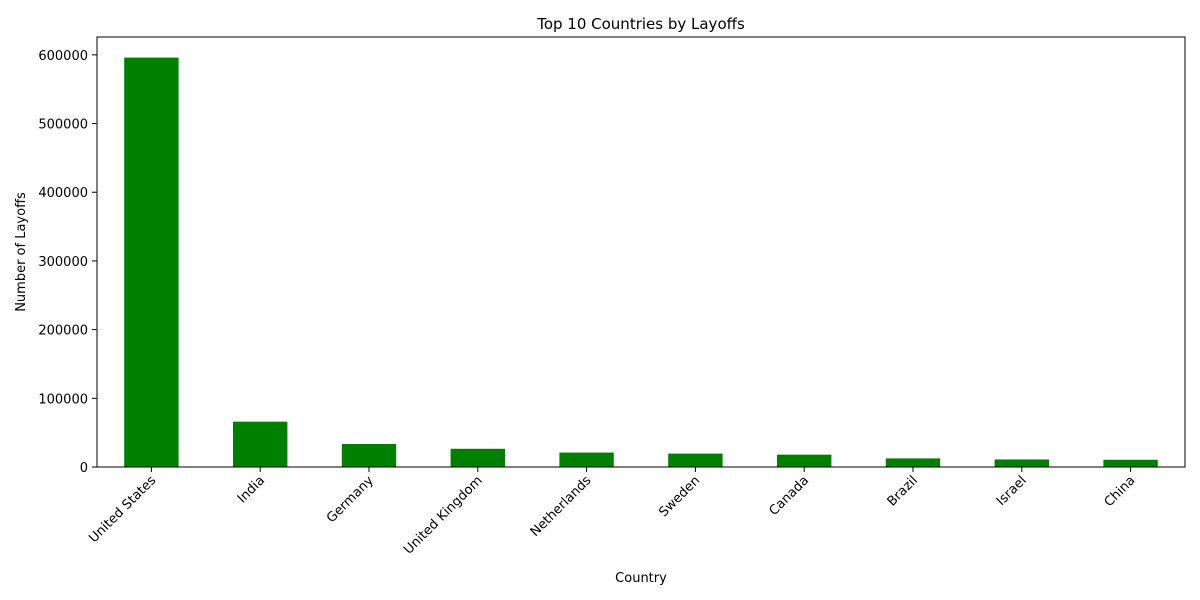 The width and height of the screenshot is (1200, 600). I want to click on y-axis: 0 100000 200000 300000 400000 500000 600000, so click(67, 262).